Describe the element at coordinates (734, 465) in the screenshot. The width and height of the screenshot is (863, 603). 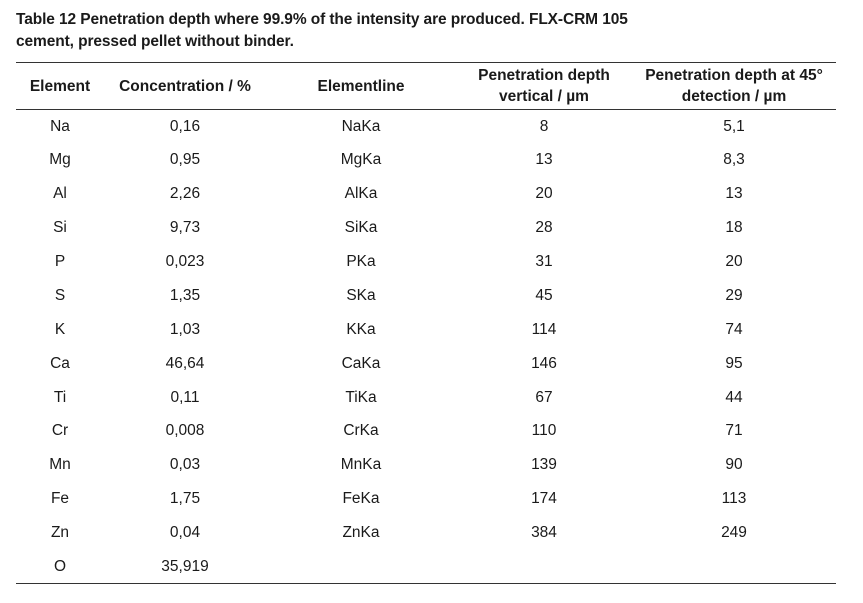
I see `cell-depth-45: 90` at that location.